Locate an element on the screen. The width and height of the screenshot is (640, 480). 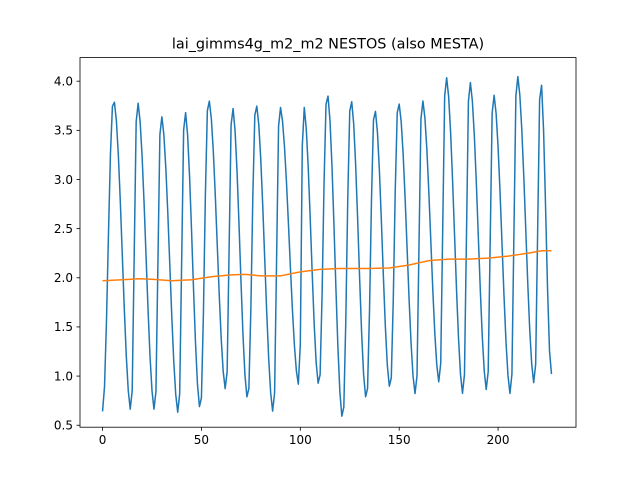
y-tick-label: 0.5 is located at coordinates (63, 426).